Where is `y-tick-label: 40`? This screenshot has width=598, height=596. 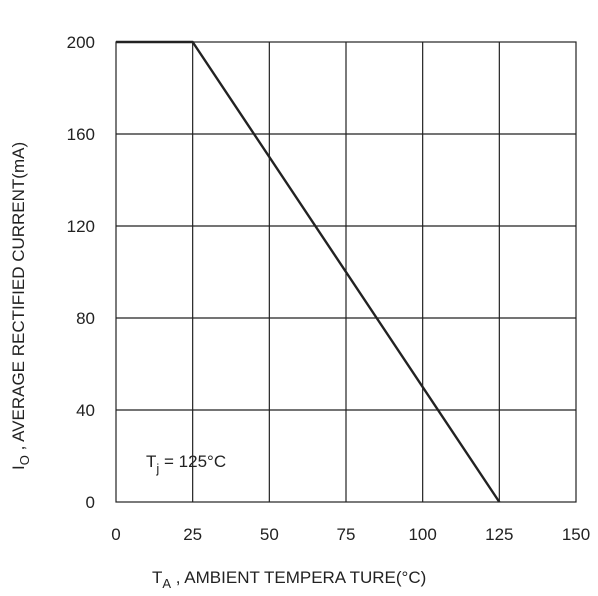
y-tick-label: 40 is located at coordinates (85, 410).